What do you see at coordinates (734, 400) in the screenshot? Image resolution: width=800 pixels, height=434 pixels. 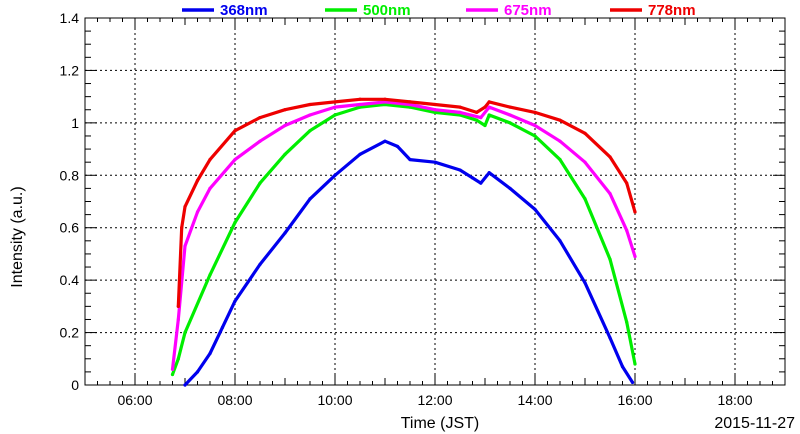 I see `x-tick-label: 18:00` at bounding box center [734, 400].